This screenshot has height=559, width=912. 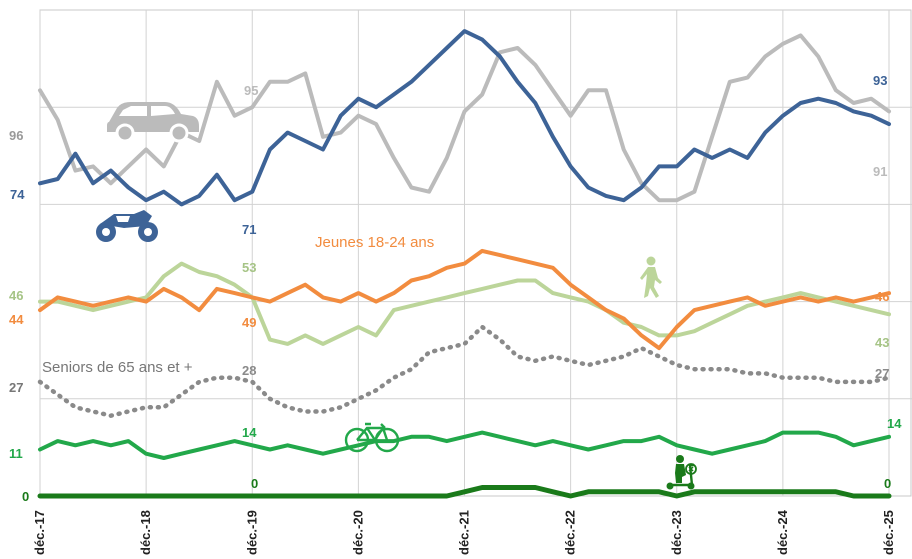 I want to click on x-tick-label: déc.-21, so click(x=464, y=532).